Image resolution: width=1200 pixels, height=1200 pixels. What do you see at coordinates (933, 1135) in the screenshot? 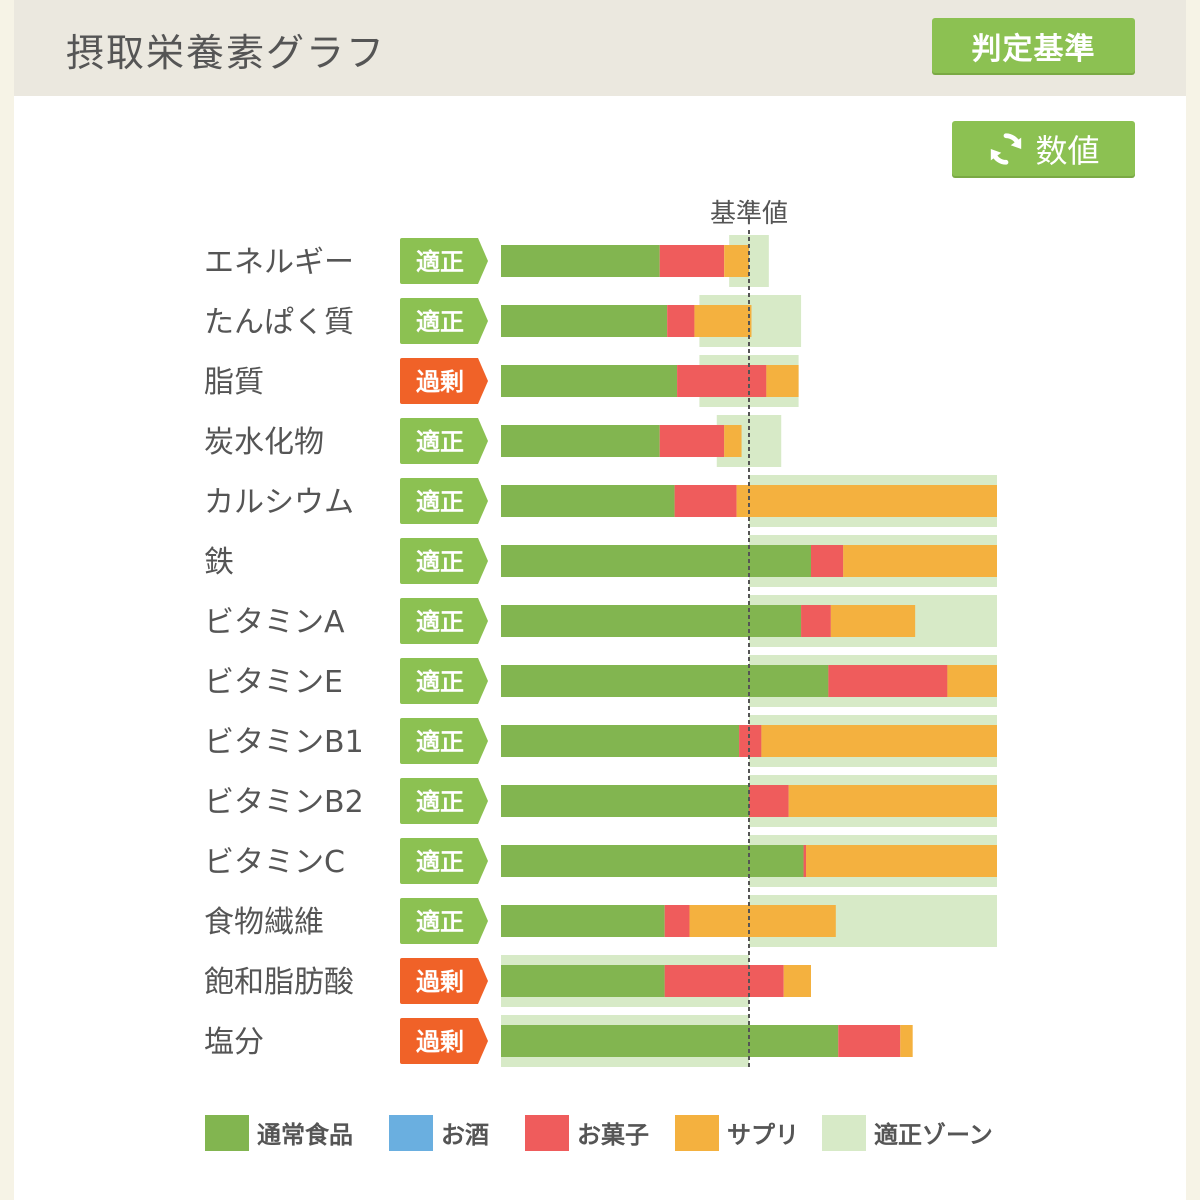
I see `legend-label: 適正ゾーン` at bounding box center [933, 1135].